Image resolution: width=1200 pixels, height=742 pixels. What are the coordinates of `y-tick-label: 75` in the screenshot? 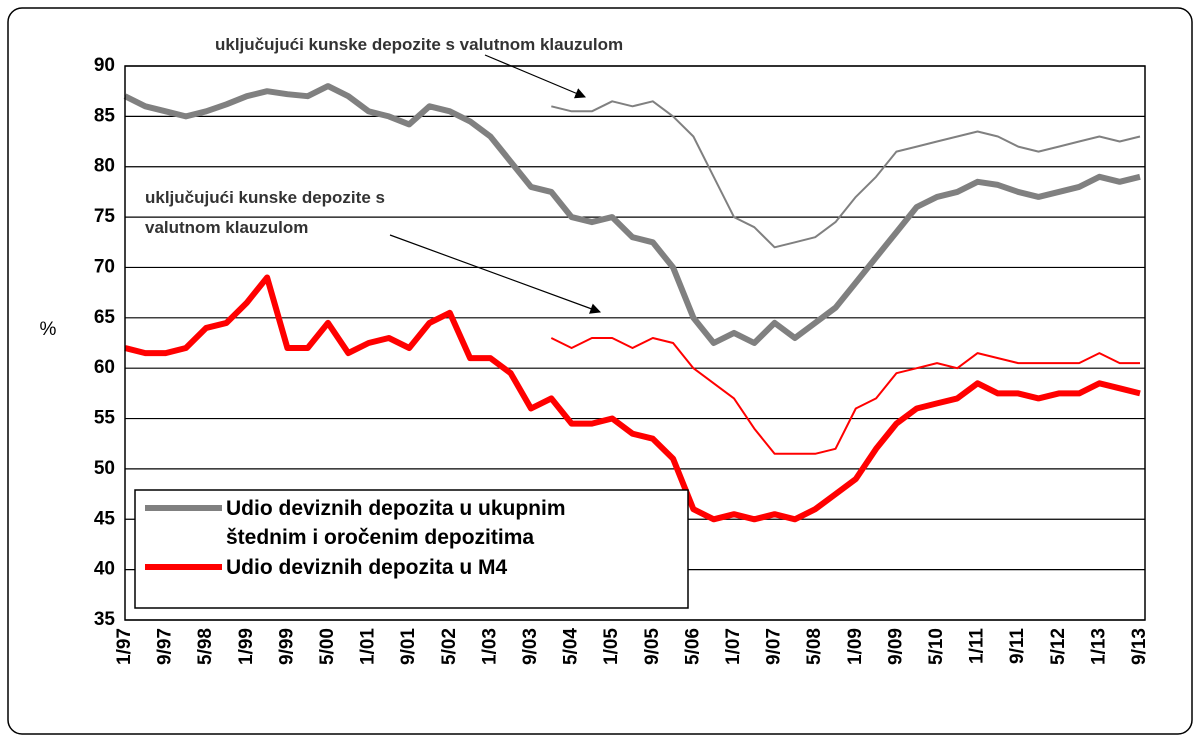 It's located at (105, 216).